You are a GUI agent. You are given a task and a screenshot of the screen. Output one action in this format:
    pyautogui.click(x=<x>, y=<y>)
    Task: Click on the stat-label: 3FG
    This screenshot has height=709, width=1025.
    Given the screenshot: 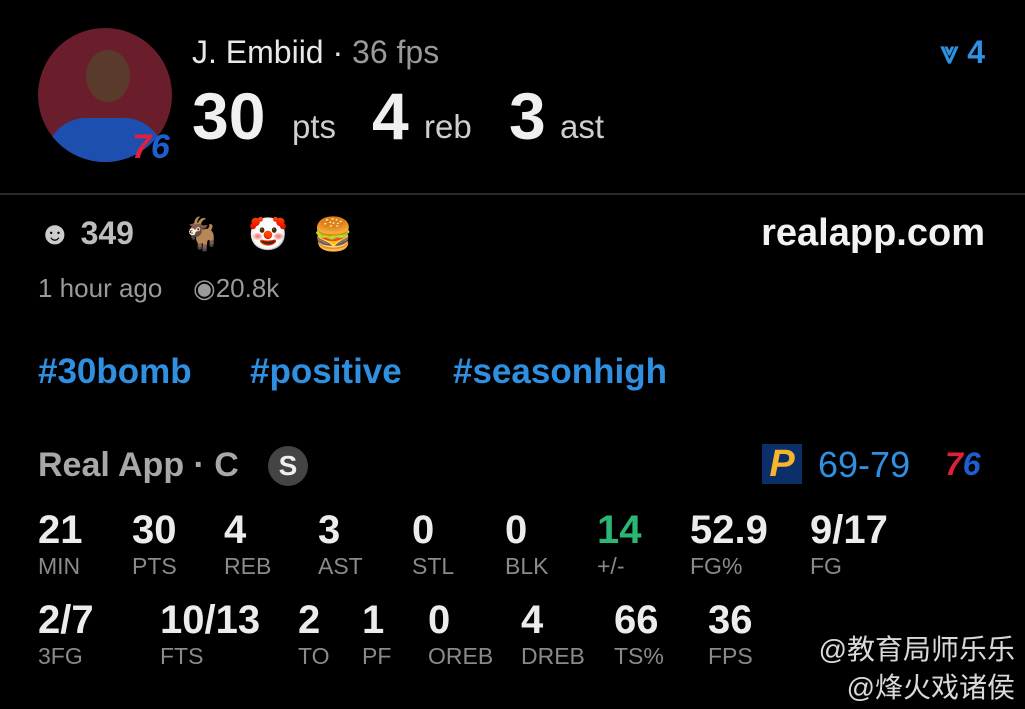 What is the action you would take?
    pyautogui.click(x=60, y=656)
    